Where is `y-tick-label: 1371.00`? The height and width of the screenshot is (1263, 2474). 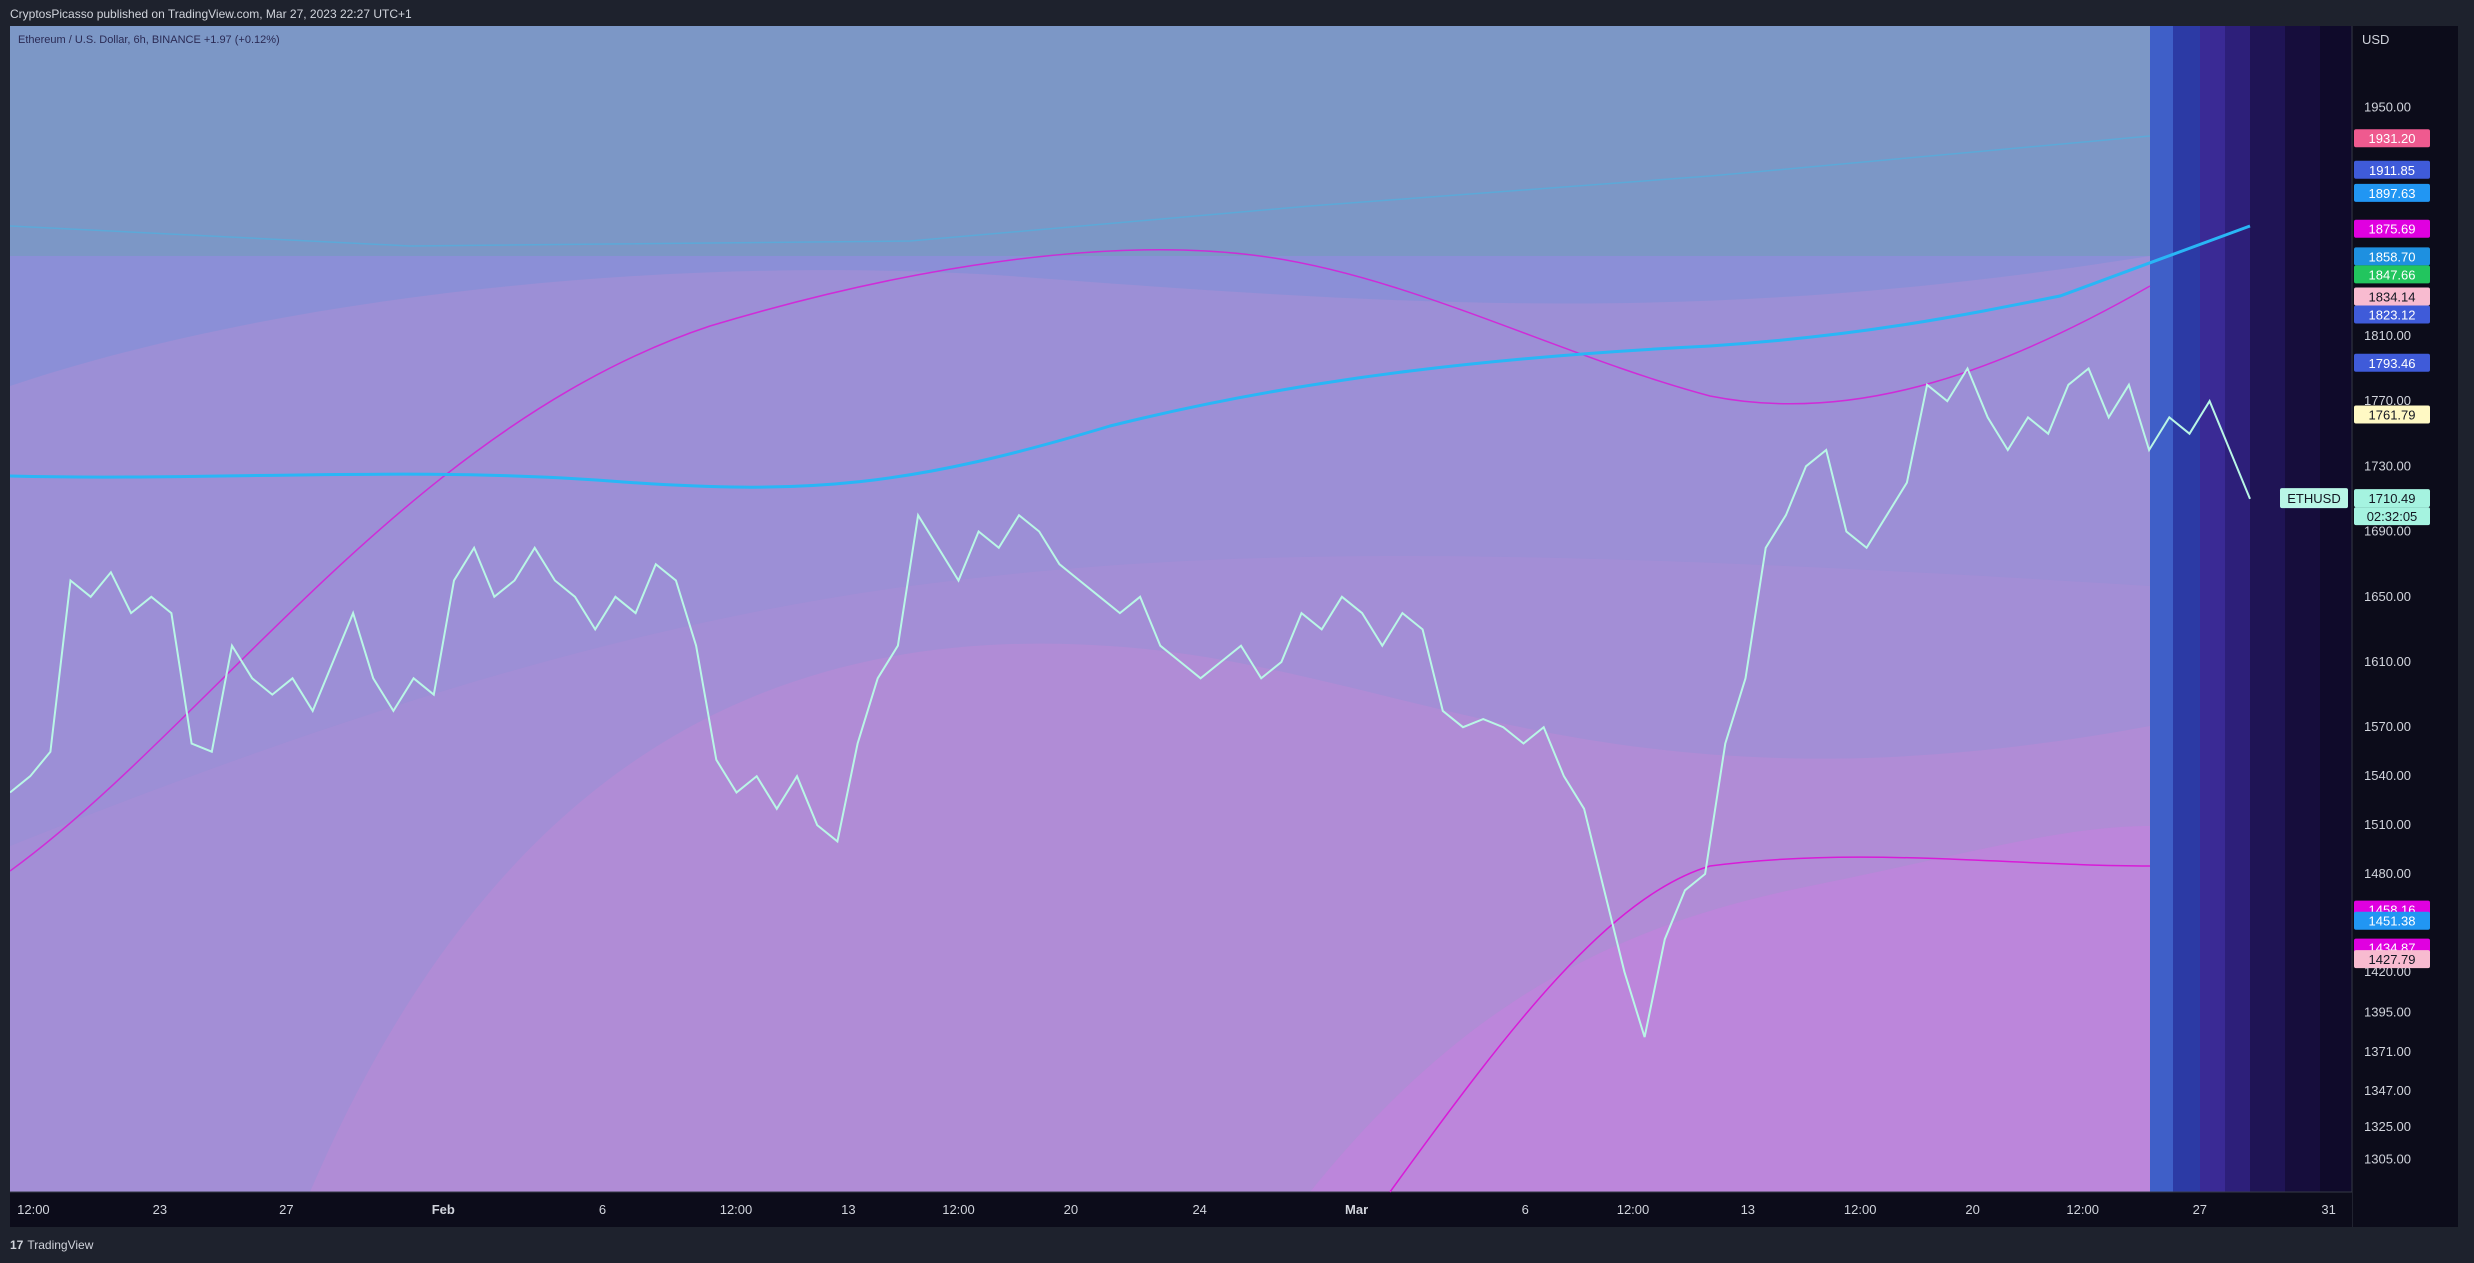 y-tick-label: 1371.00 is located at coordinates (2387, 1051).